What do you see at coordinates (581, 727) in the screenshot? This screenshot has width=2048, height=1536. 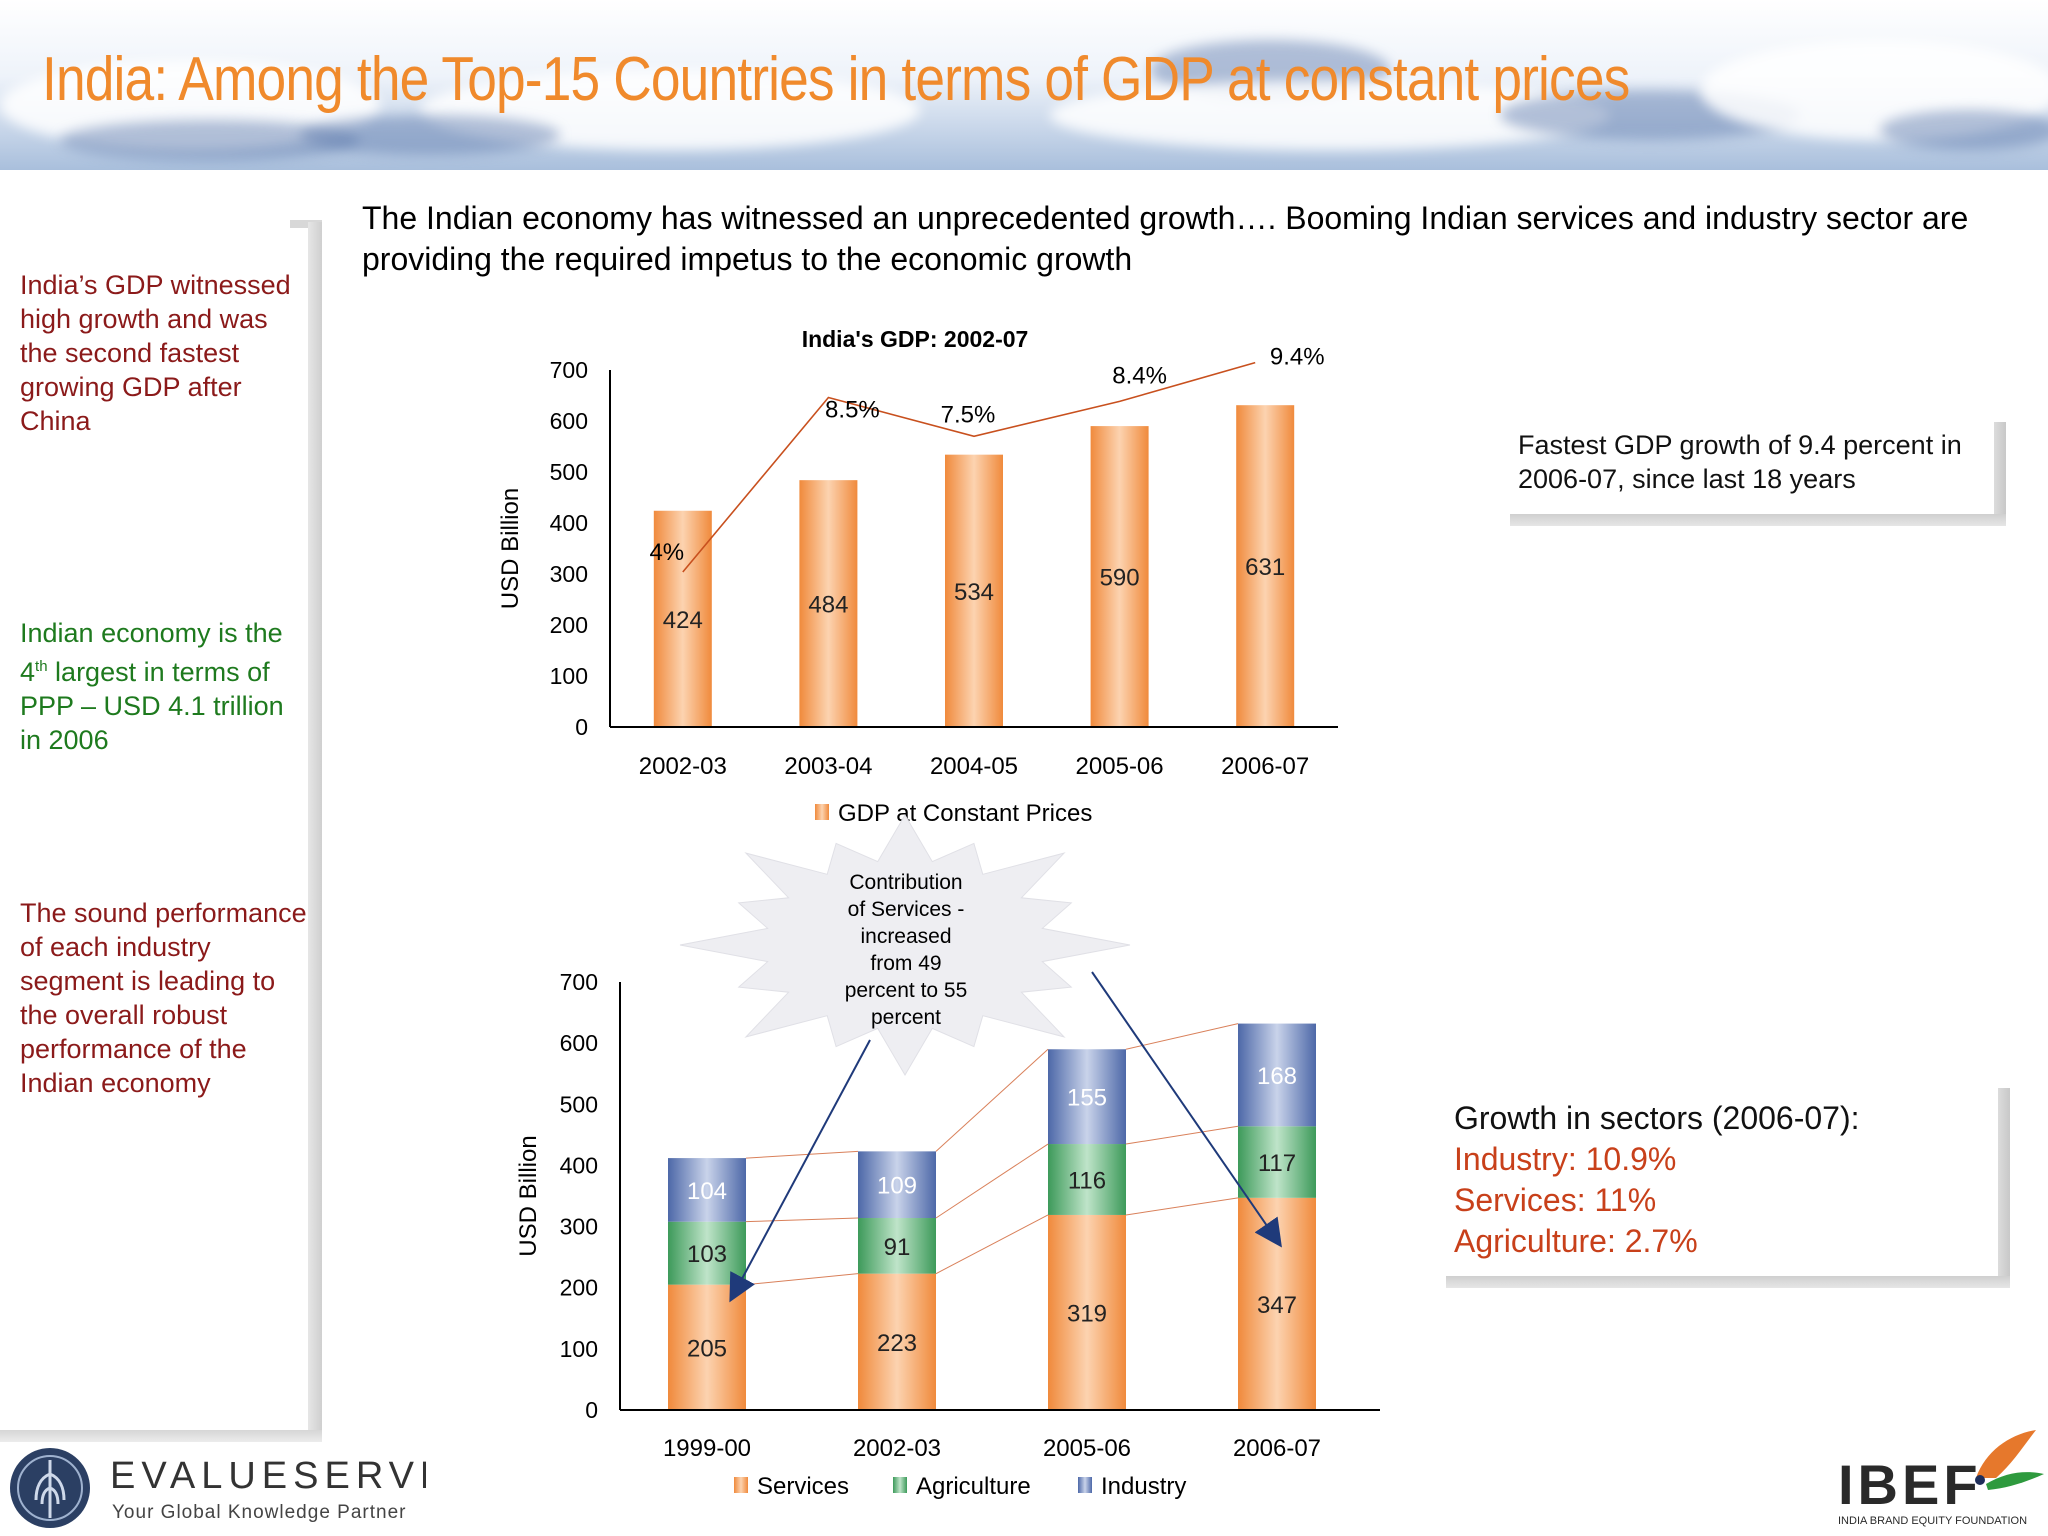 I see `gdp-ytick-label: 0` at bounding box center [581, 727].